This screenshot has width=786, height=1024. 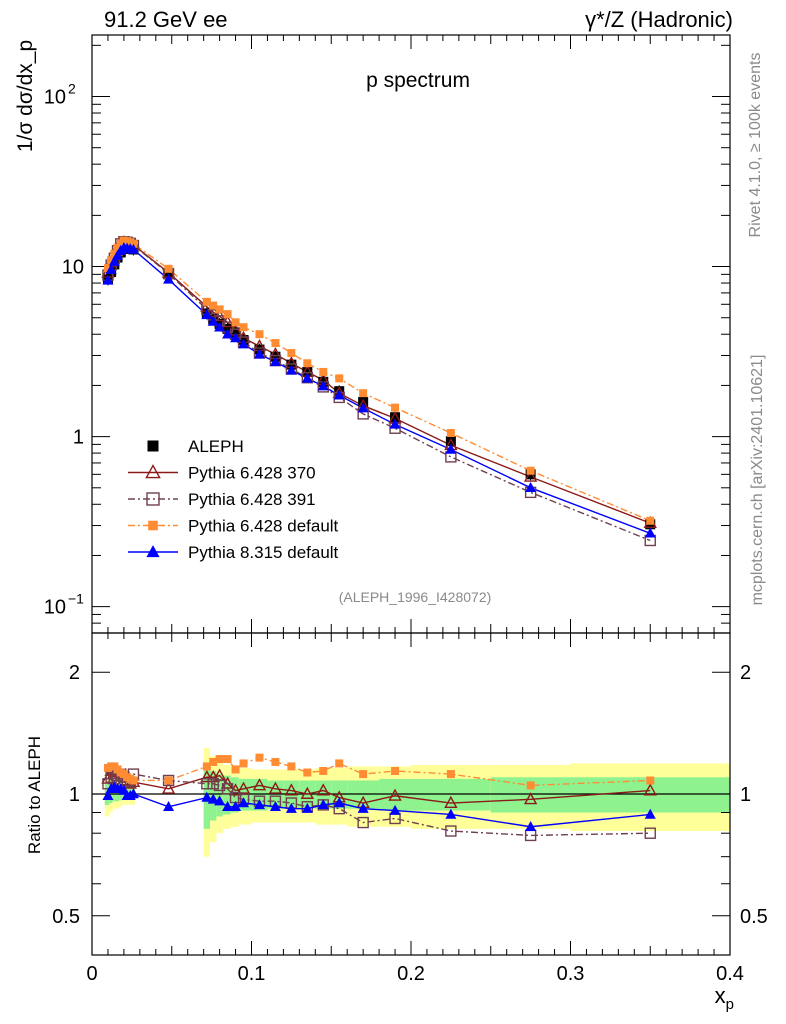 What do you see at coordinates (263, 552) in the screenshot?
I see `legend-label: Pythia 8.315 default` at bounding box center [263, 552].